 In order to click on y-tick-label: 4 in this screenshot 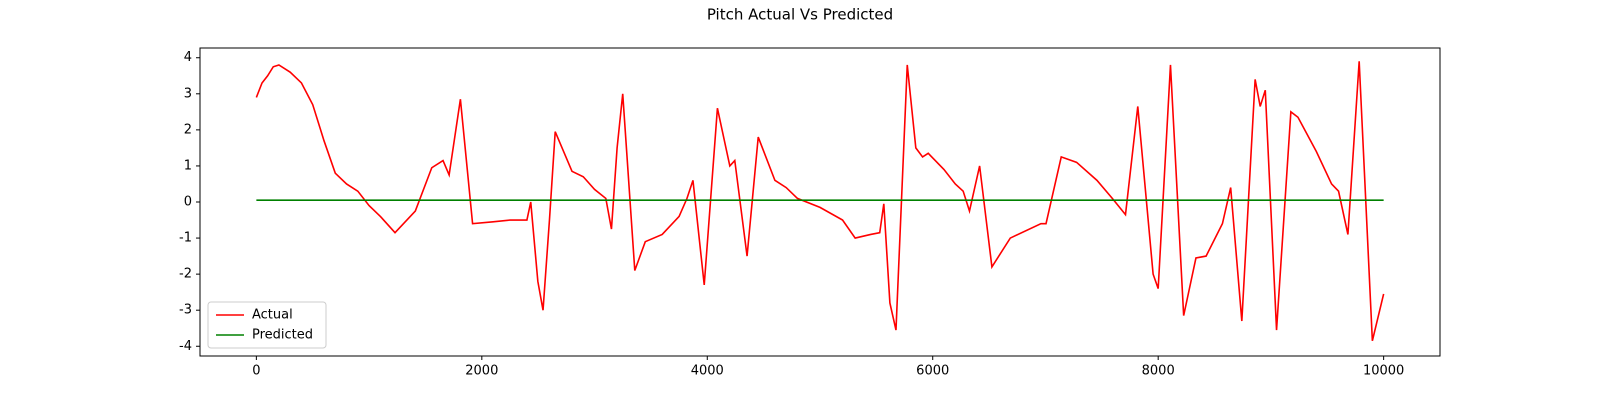, I will do `click(188, 57)`.